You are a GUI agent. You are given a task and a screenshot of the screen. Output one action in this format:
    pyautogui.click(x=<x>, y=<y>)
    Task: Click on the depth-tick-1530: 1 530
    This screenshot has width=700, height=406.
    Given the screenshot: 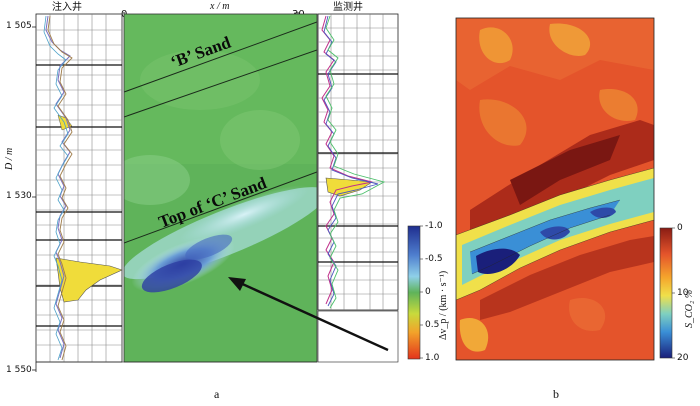 What is the action you would take?
    pyautogui.click(x=19, y=196)
    